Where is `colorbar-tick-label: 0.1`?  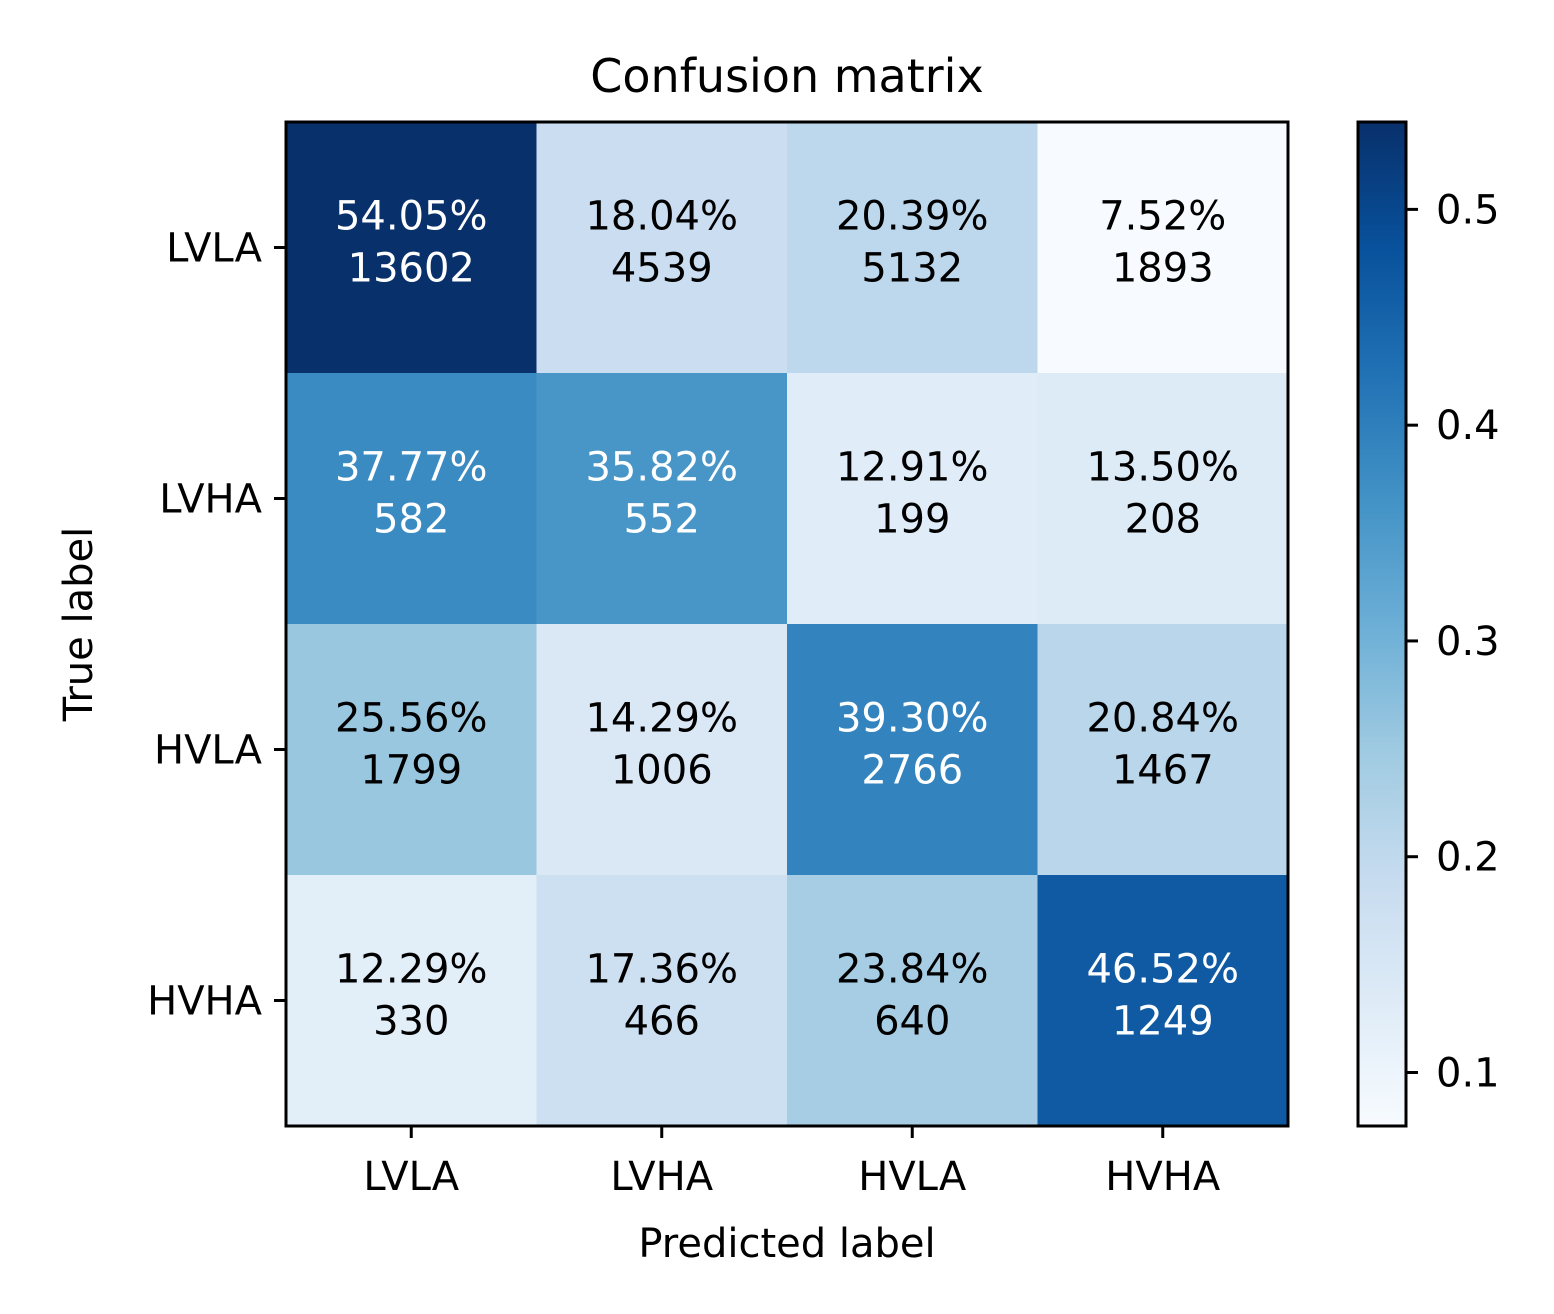
colorbar-tick-label: 0.1 is located at coordinates (1468, 1073).